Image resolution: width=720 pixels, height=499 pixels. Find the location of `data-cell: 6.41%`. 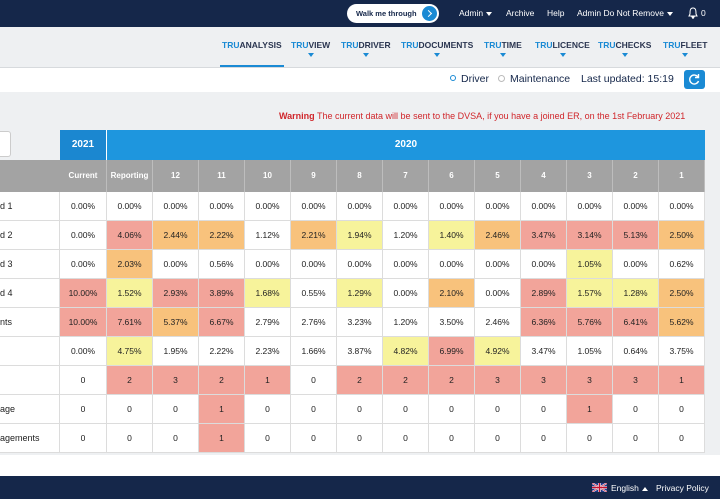

data-cell: 6.41% is located at coordinates (636, 322).